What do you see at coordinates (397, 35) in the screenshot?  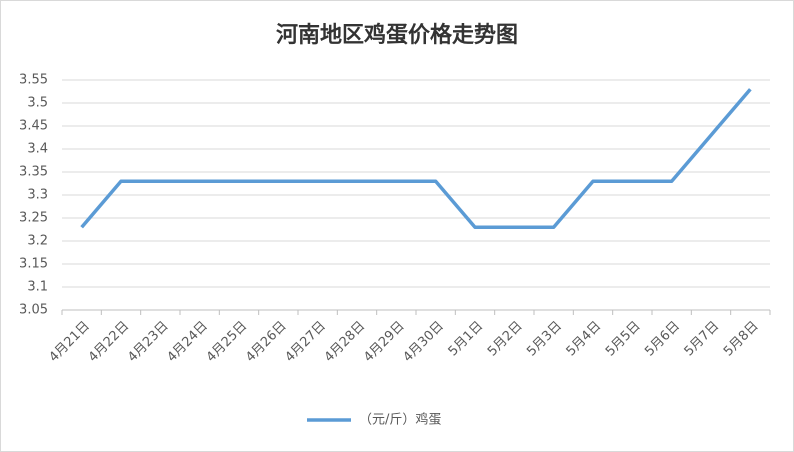 I see `chart-title: 河南地区鸡蛋价格走势图` at bounding box center [397, 35].